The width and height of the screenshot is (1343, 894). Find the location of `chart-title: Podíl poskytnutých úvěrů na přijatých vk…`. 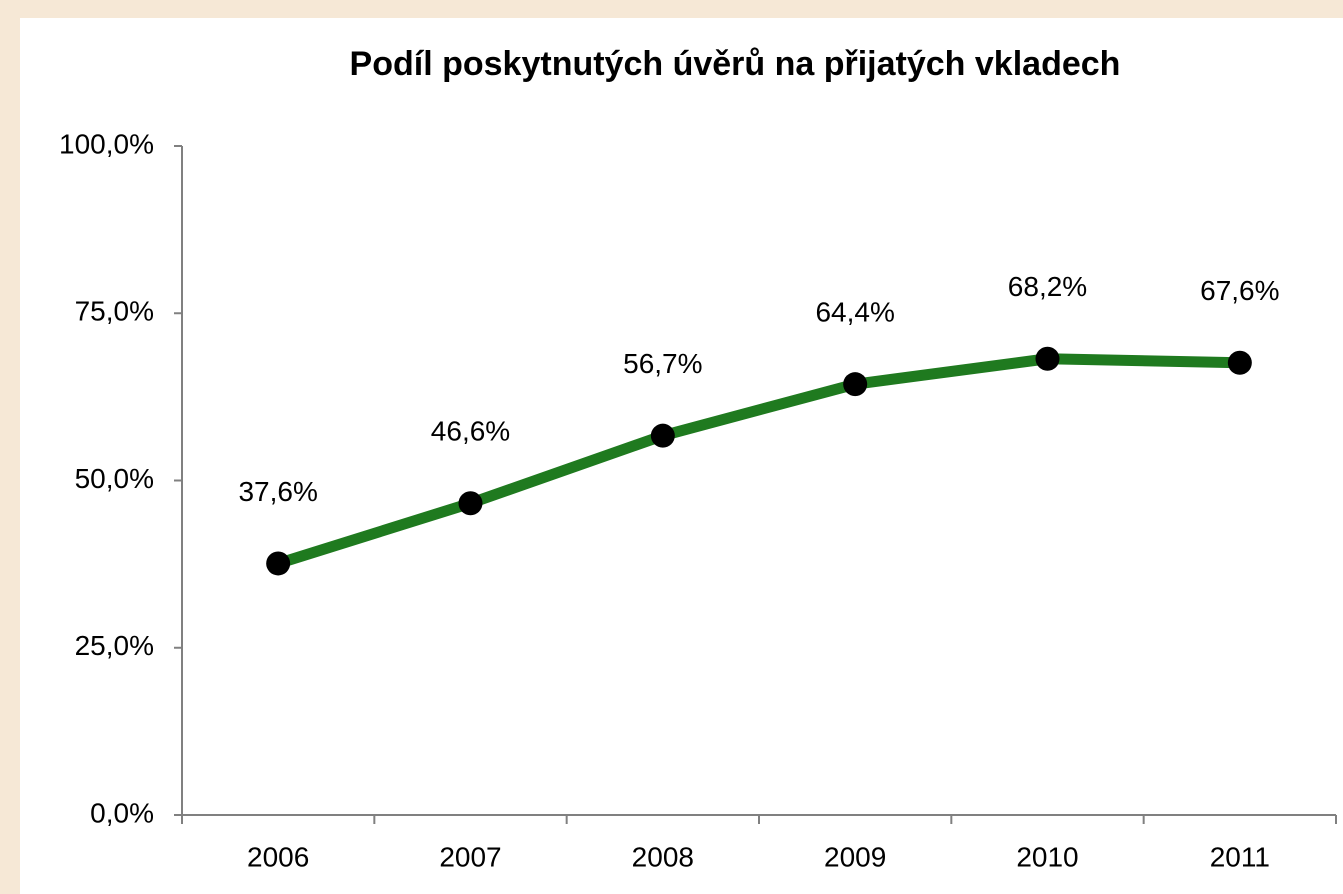

chart-title: Podíl poskytnutých úvěrů na přijatých vk… is located at coordinates (735, 64).